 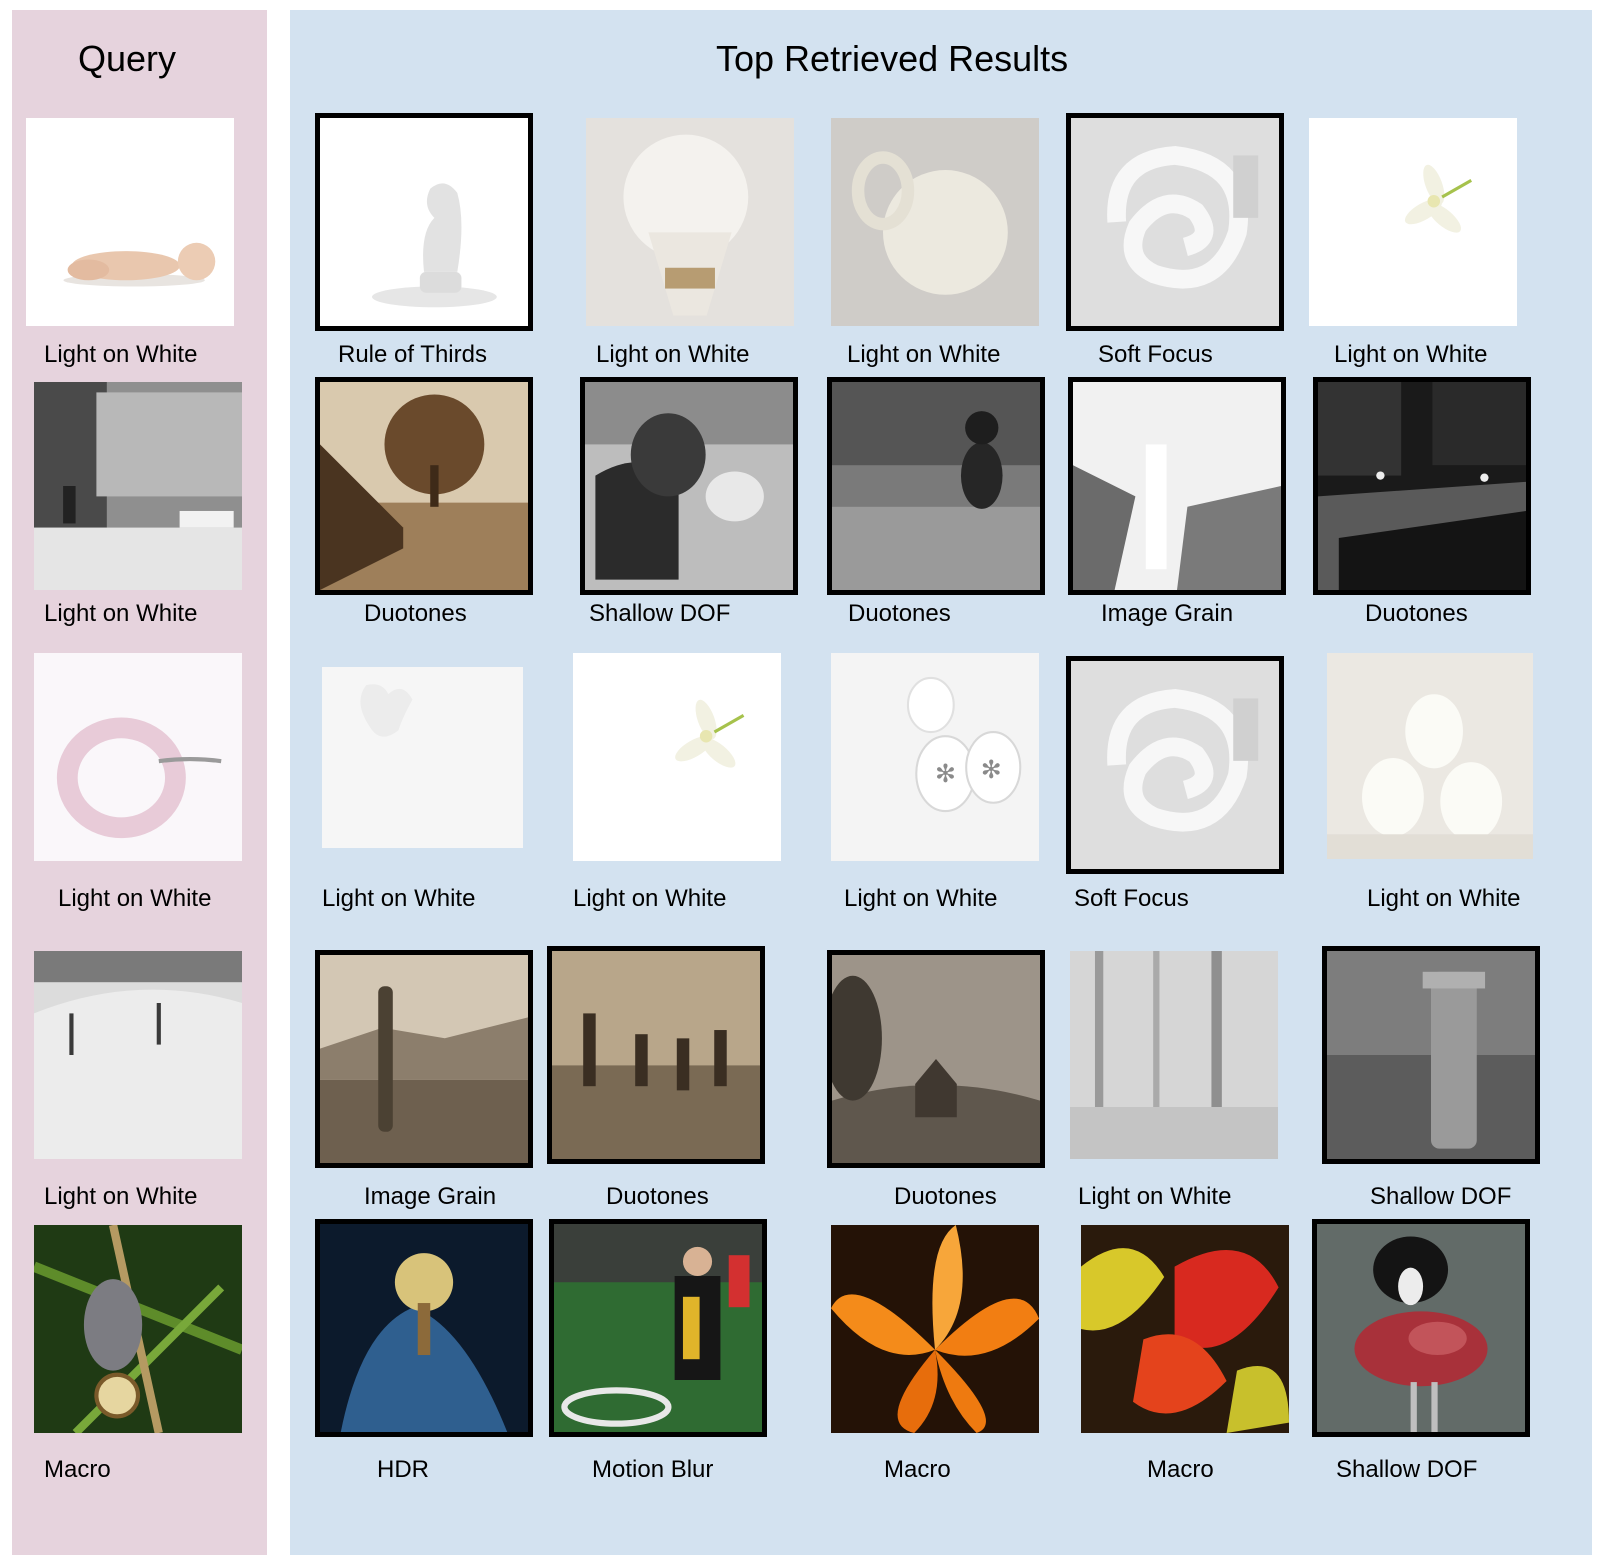 What do you see at coordinates (1421, 1328) in the screenshot?
I see `result-thumb-dog-and-meat` at bounding box center [1421, 1328].